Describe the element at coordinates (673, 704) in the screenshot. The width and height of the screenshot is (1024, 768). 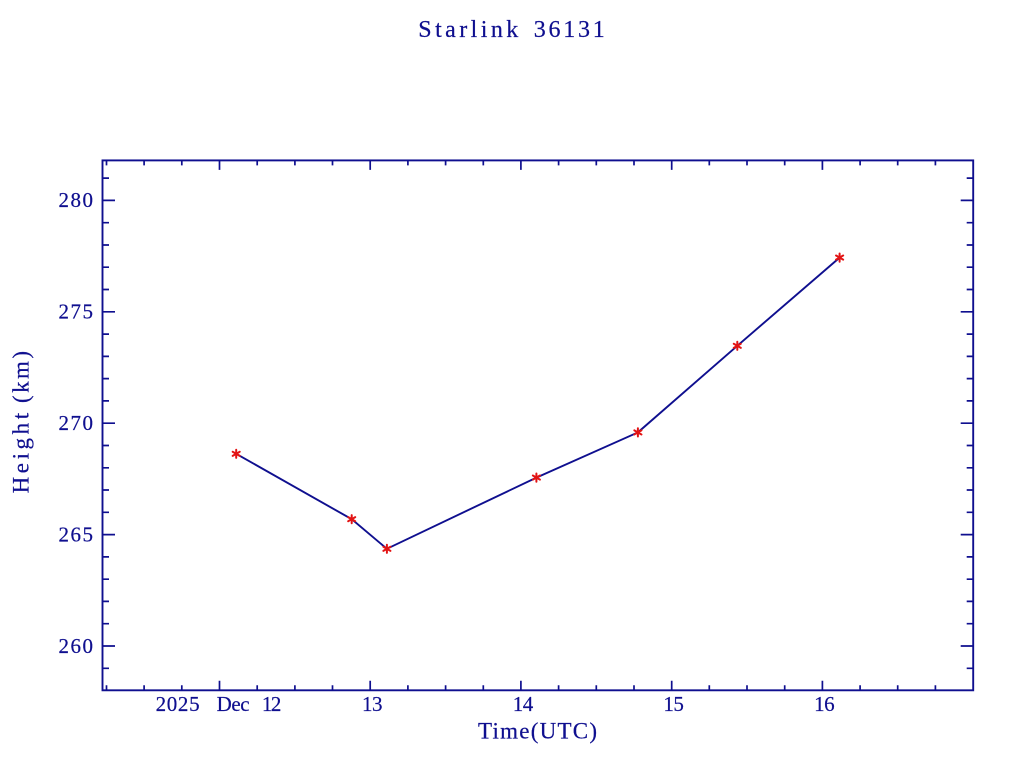
I see `svg-text: 15` at that location.